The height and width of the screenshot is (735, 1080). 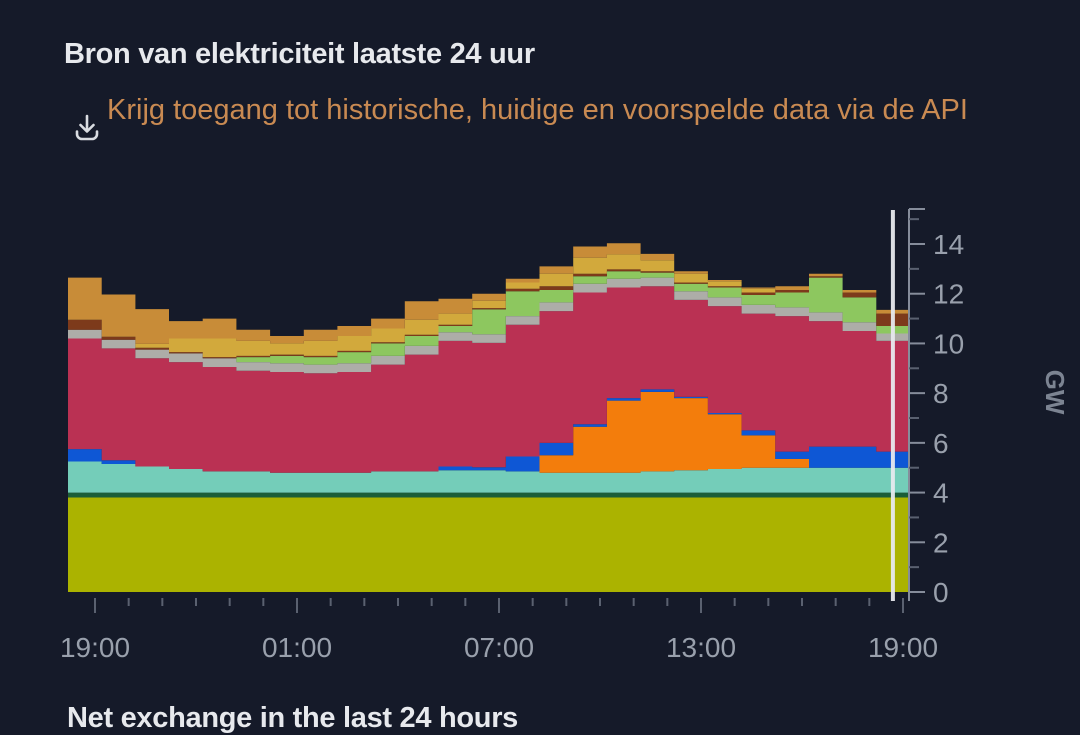 I want to click on area-import-high-carbon, so click(x=489, y=314).